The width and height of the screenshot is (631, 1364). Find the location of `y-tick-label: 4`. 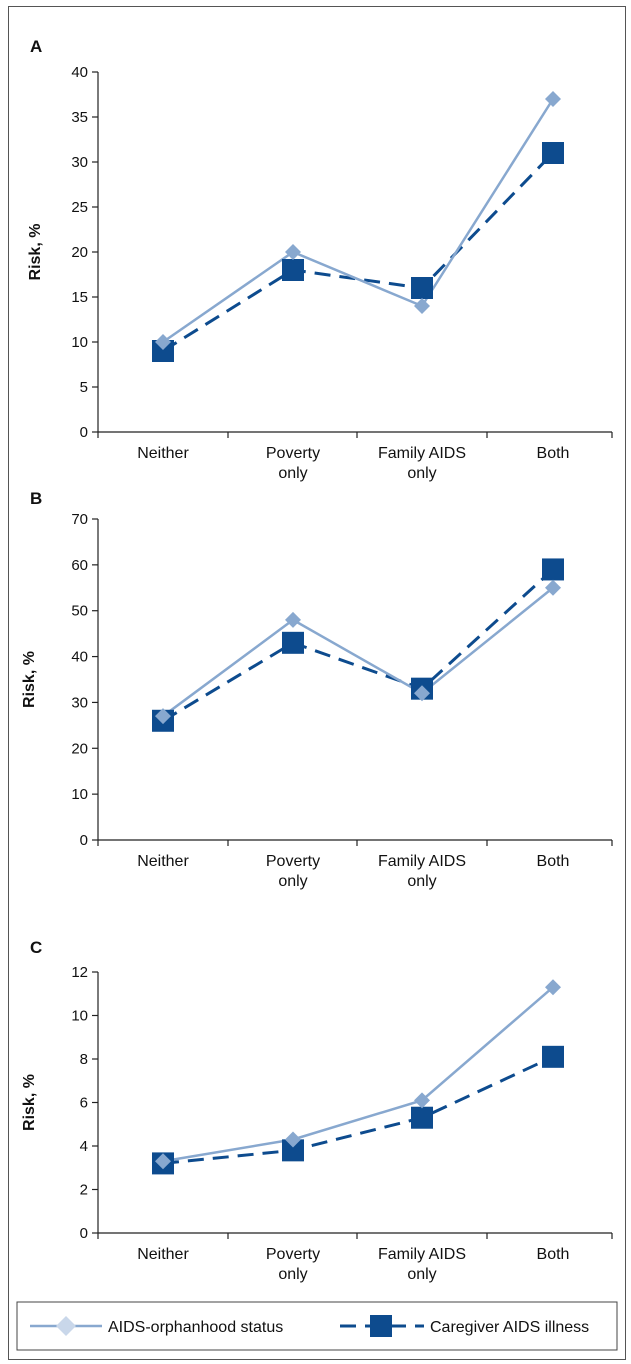

y-tick-label: 4 is located at coordinates (84, 1146).